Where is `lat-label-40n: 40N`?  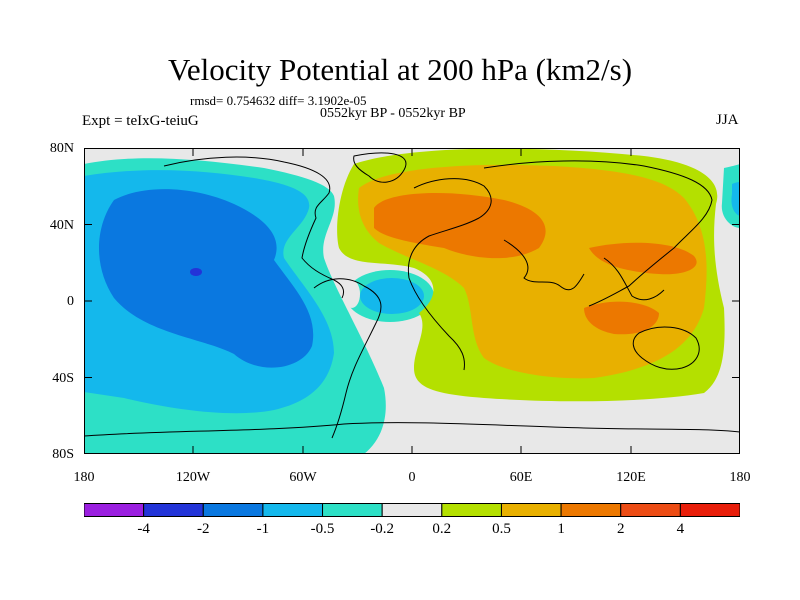 lat-label-40n: 40N is located at coordinates (61, 225).